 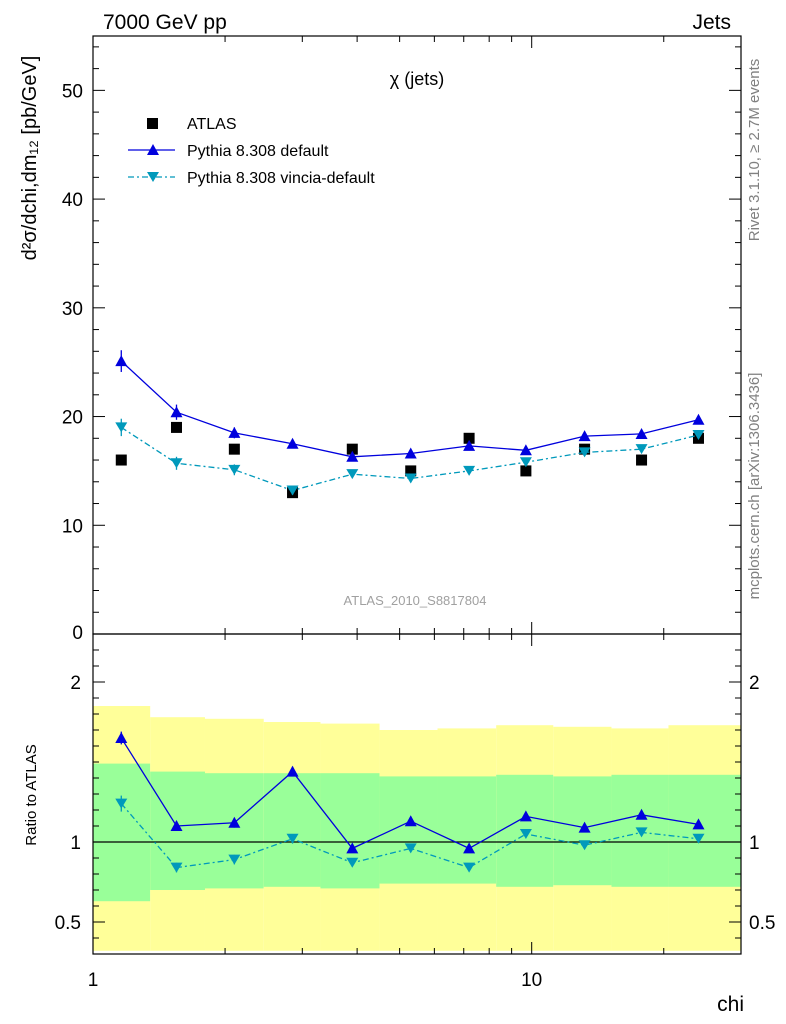 I want to click on legend-default-label: Pythia 8.308 default, so click(x=258, y=151).